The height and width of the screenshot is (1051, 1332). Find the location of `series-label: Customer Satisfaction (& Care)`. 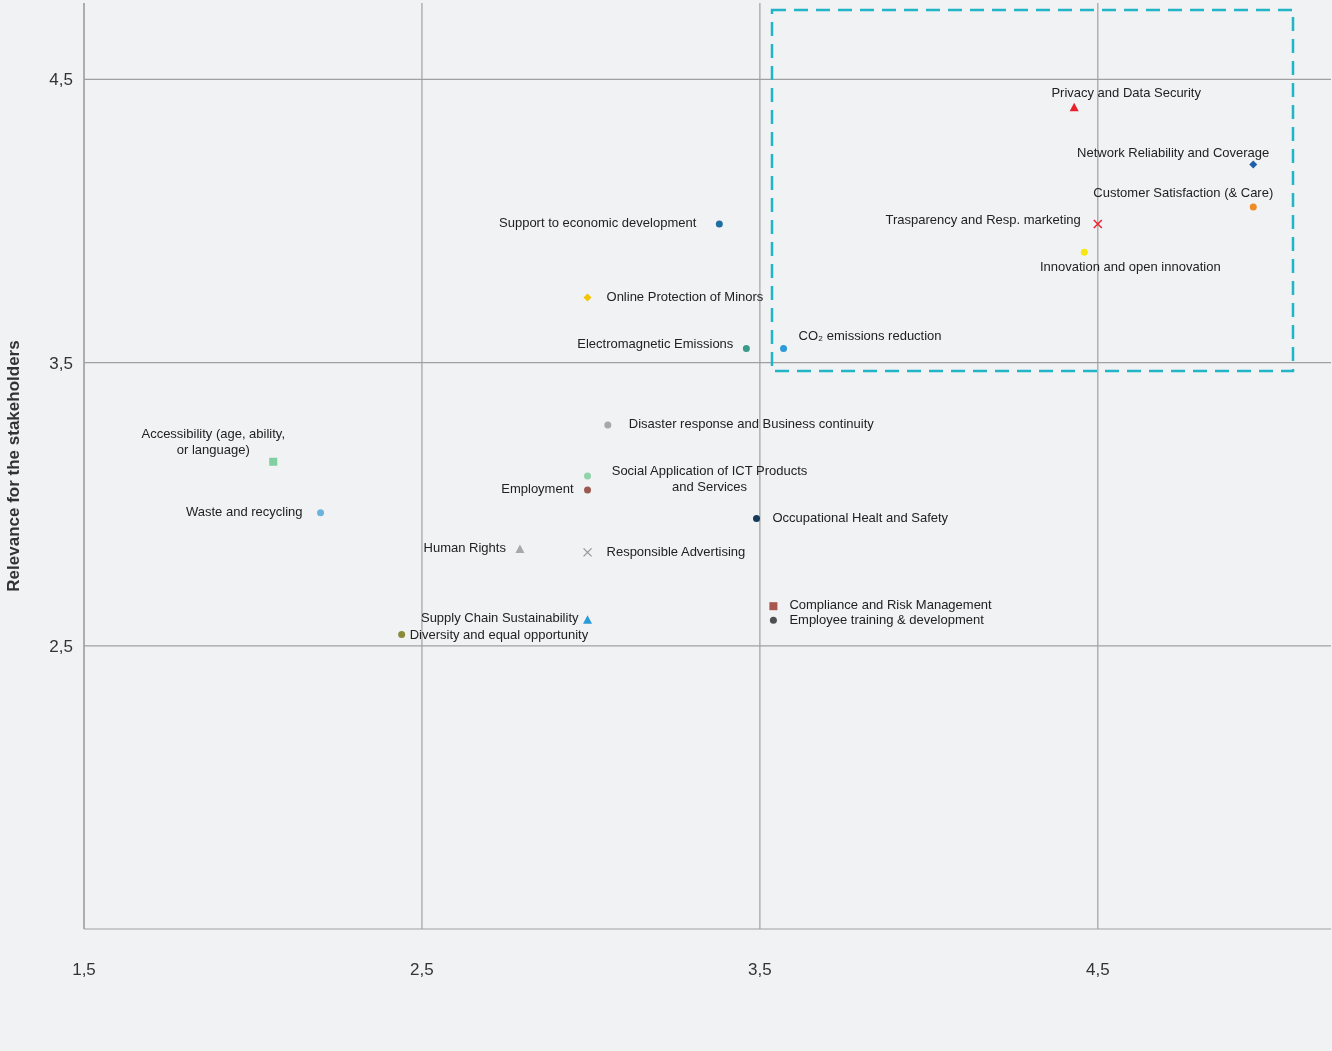

series-label: Customer Satisfaction (& Care) is located at coordinates (1183, 193).